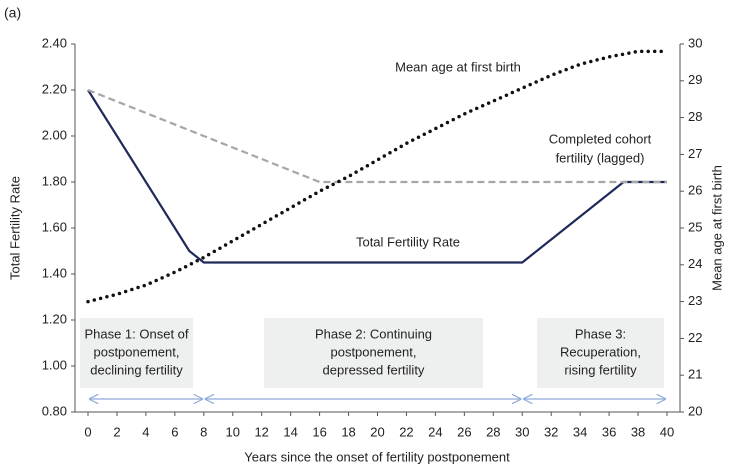  What do you see at coordinates (233, 431) in the screenshot?
I see `x-tick-label: 10` at bounding box center [233, 431].